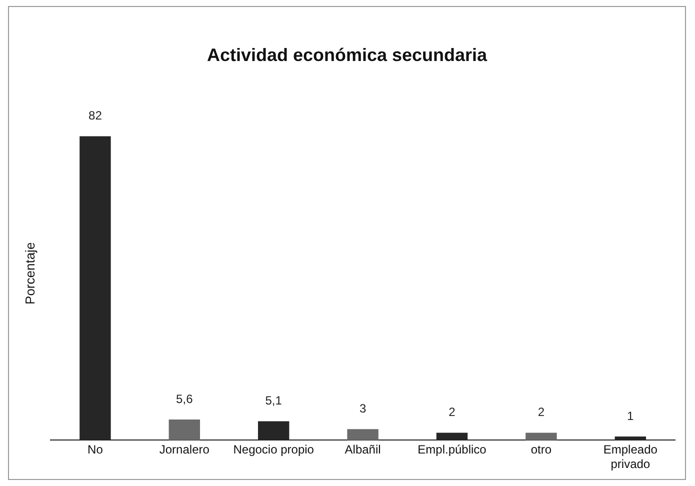  I want to click on data-label: 5,6, so click(185, 399).